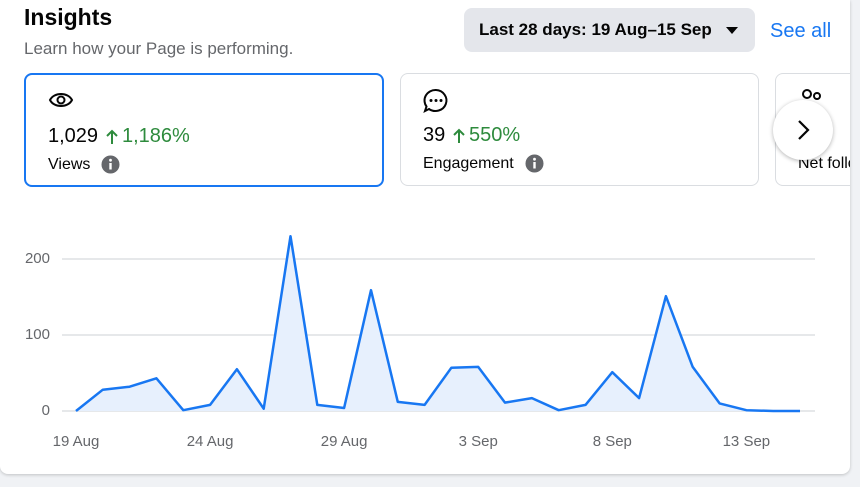  I want to click on metric-change: 1,186%, so click(156, 136).